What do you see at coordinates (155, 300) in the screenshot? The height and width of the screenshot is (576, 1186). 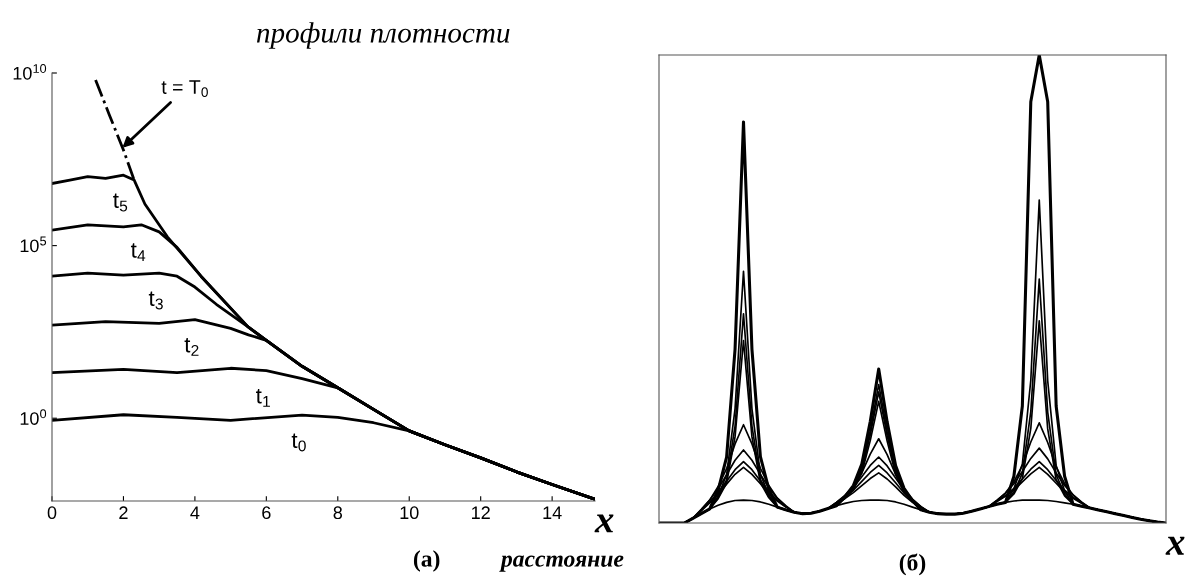 I see `annotation: t$_{3}$` at bounding box center [155, 300].